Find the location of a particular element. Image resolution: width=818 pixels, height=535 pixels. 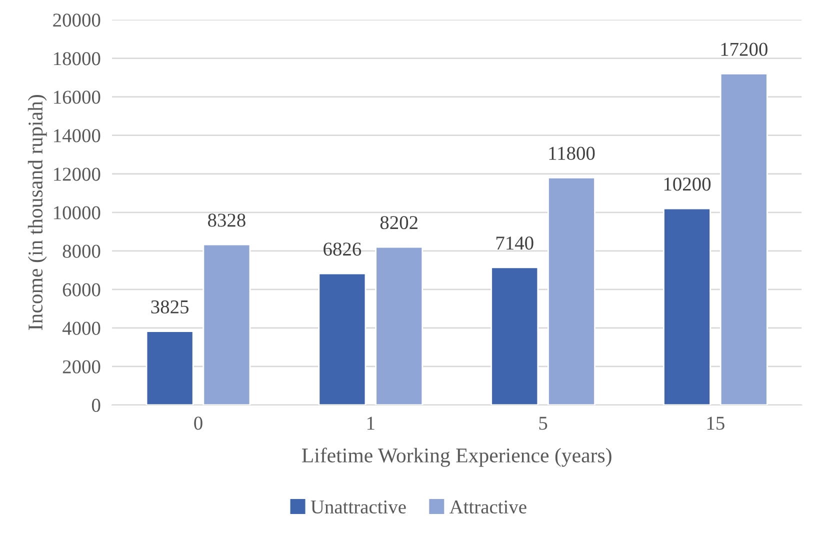

data-label: 8202 is located at coordinates (399, 223).